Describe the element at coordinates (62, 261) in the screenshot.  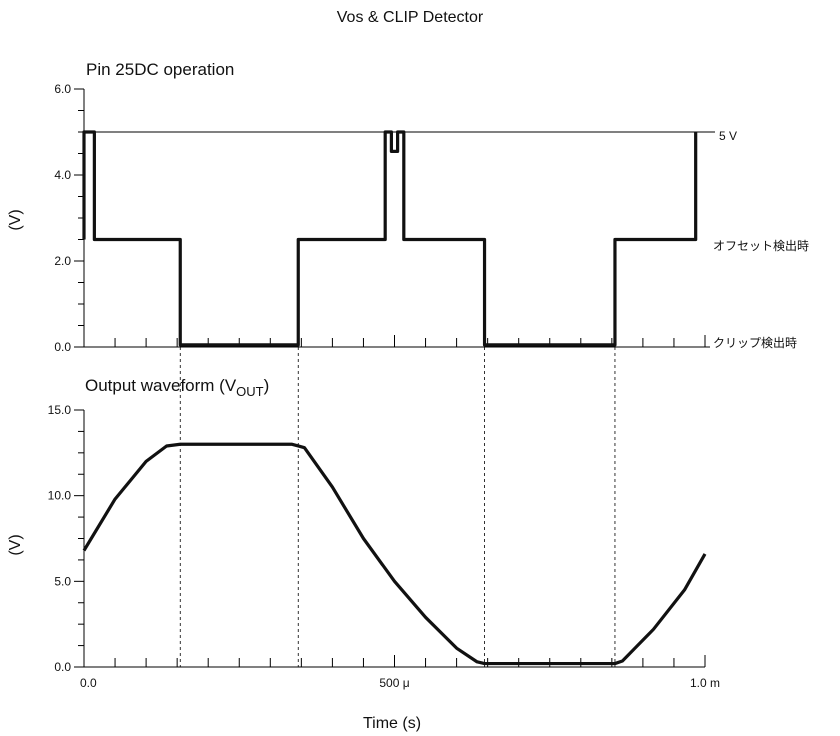
I see `top-y-tick-label: 2.0` at that location.